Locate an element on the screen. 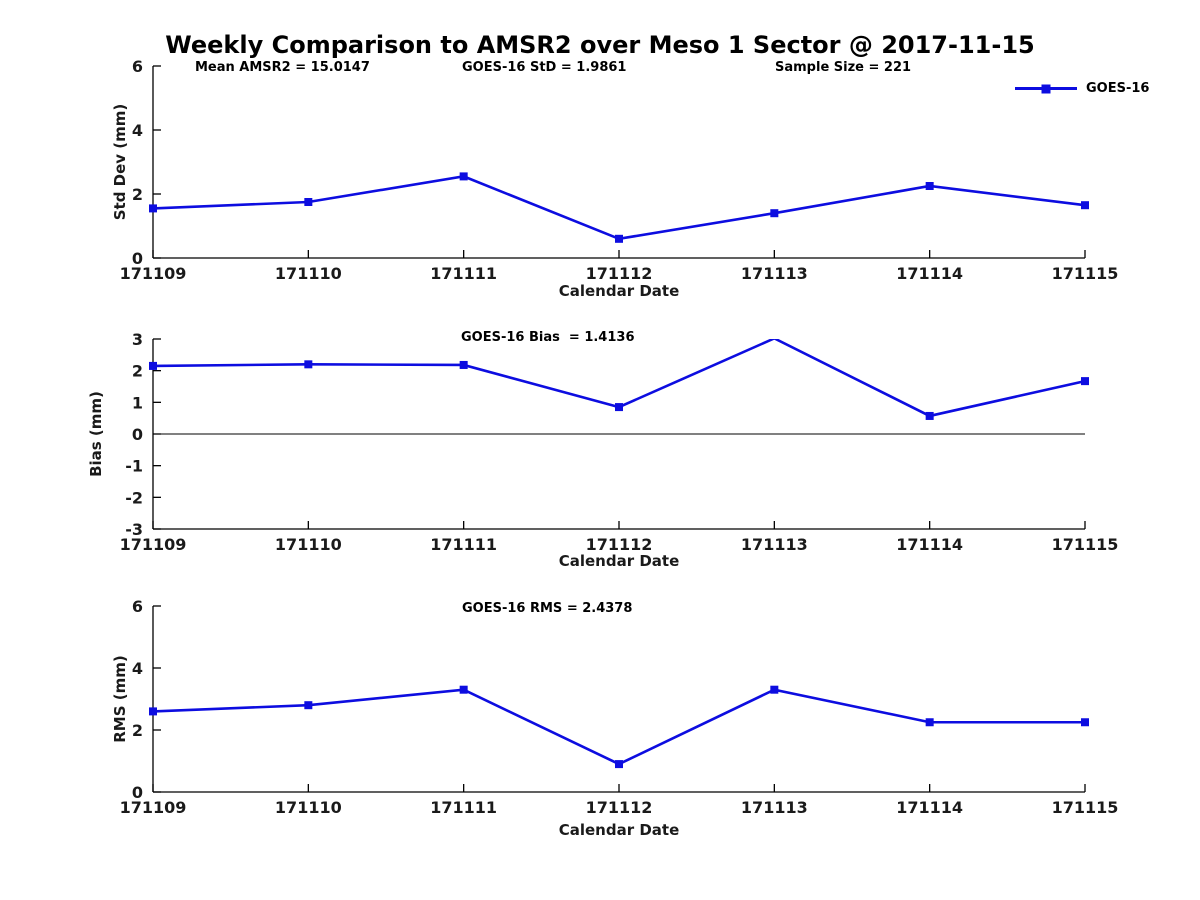 The image size is (1200, 900). annotation-goes-std: GOES-16 StD = 1.9861 is located at coordinates (544, 67).